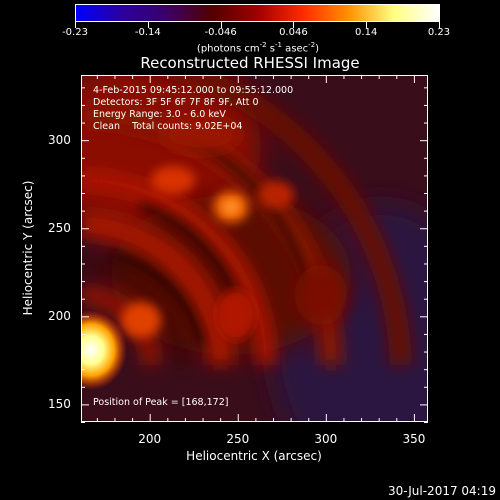 The image size is (500, 500). What do you see at coordinates (441, 491) in the screenshot?
I see `timestamp: 30-Jul-2017 04:19` at bounding box center [441, 491].